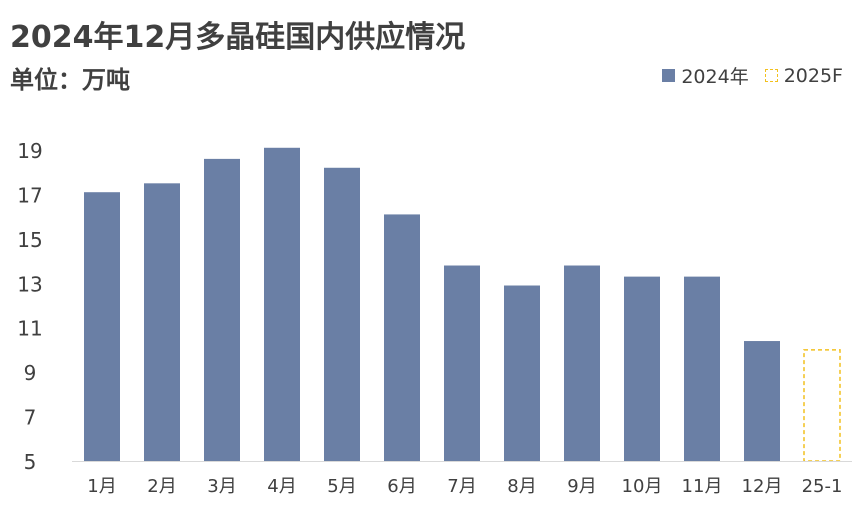 This screenshot has height=509, width=865. Describe the element at coordinates (581, 486) in the screenshot. I see `x-tick-label: 9月` at that location.